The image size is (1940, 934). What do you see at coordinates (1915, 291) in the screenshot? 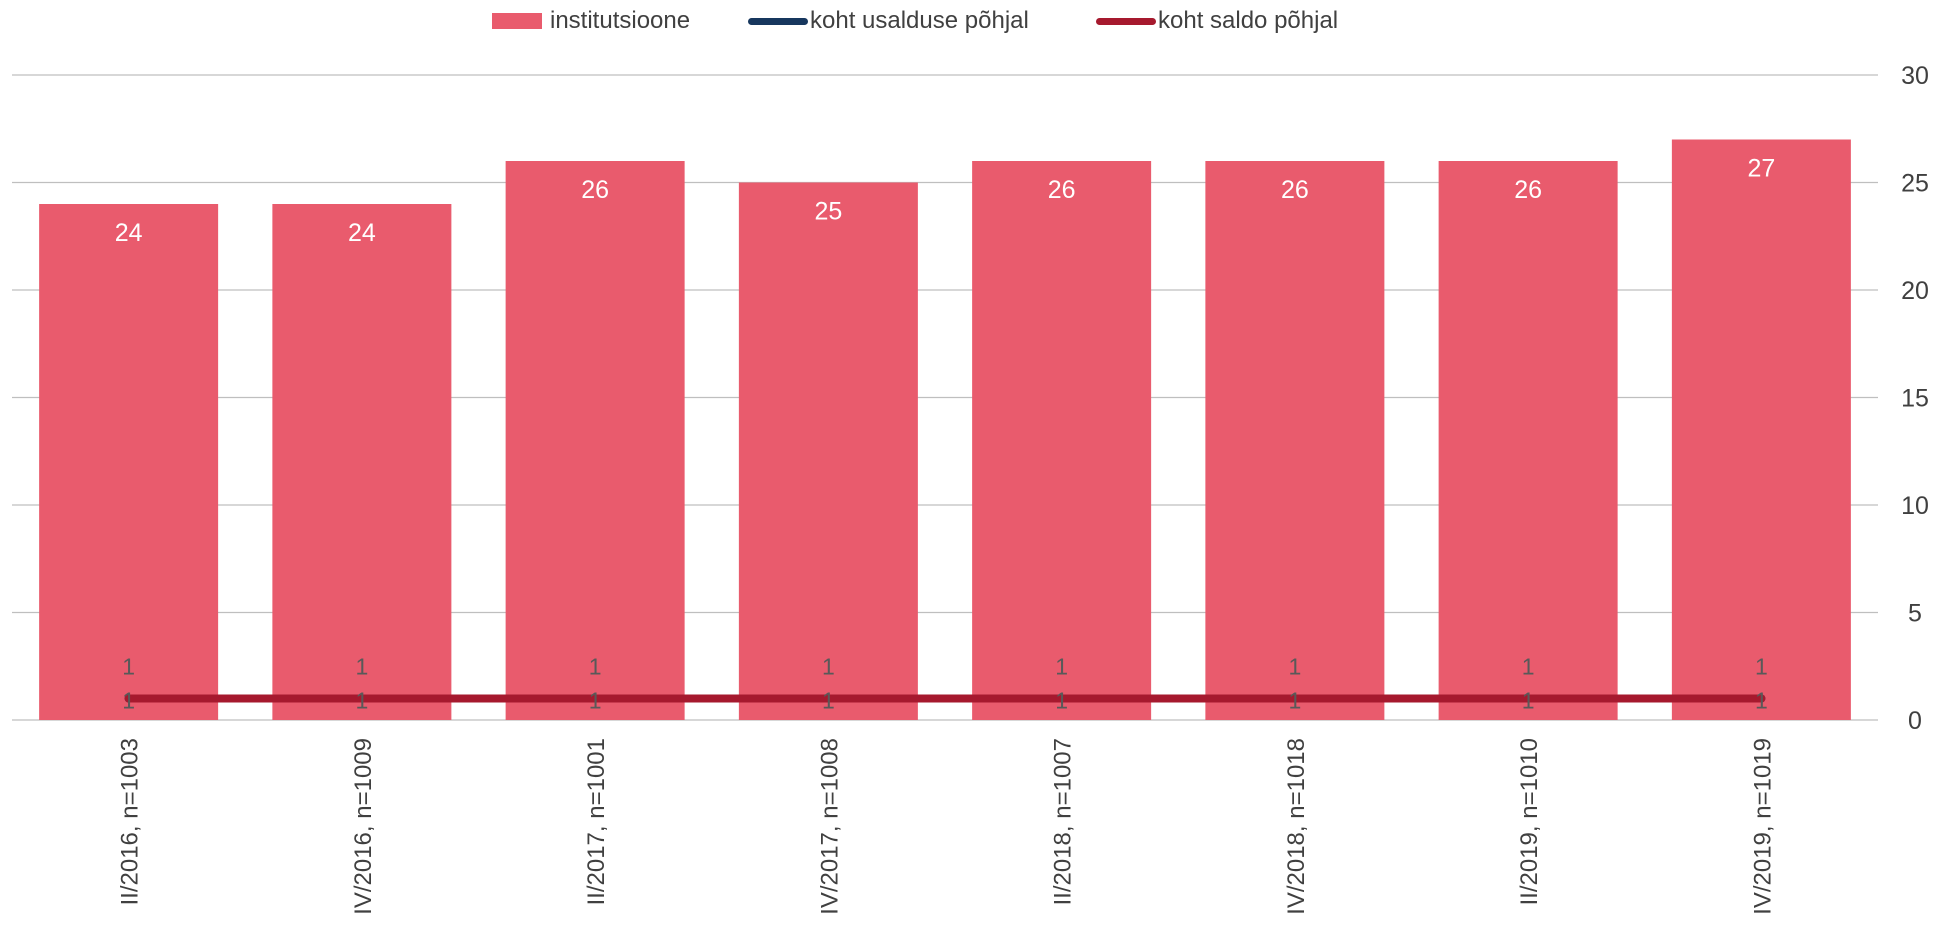
I see `y-tick-label: 20` at bounding box center [1915, 291].